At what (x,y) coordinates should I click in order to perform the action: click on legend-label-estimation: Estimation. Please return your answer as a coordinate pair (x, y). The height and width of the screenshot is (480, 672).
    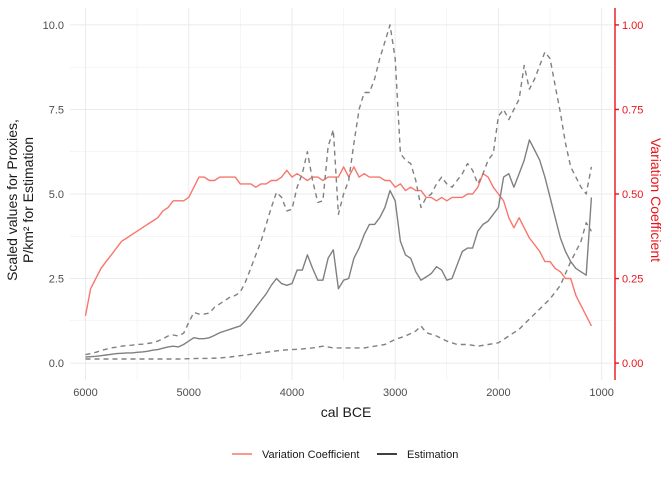
    Looking at the image, I should click on (432, 455).